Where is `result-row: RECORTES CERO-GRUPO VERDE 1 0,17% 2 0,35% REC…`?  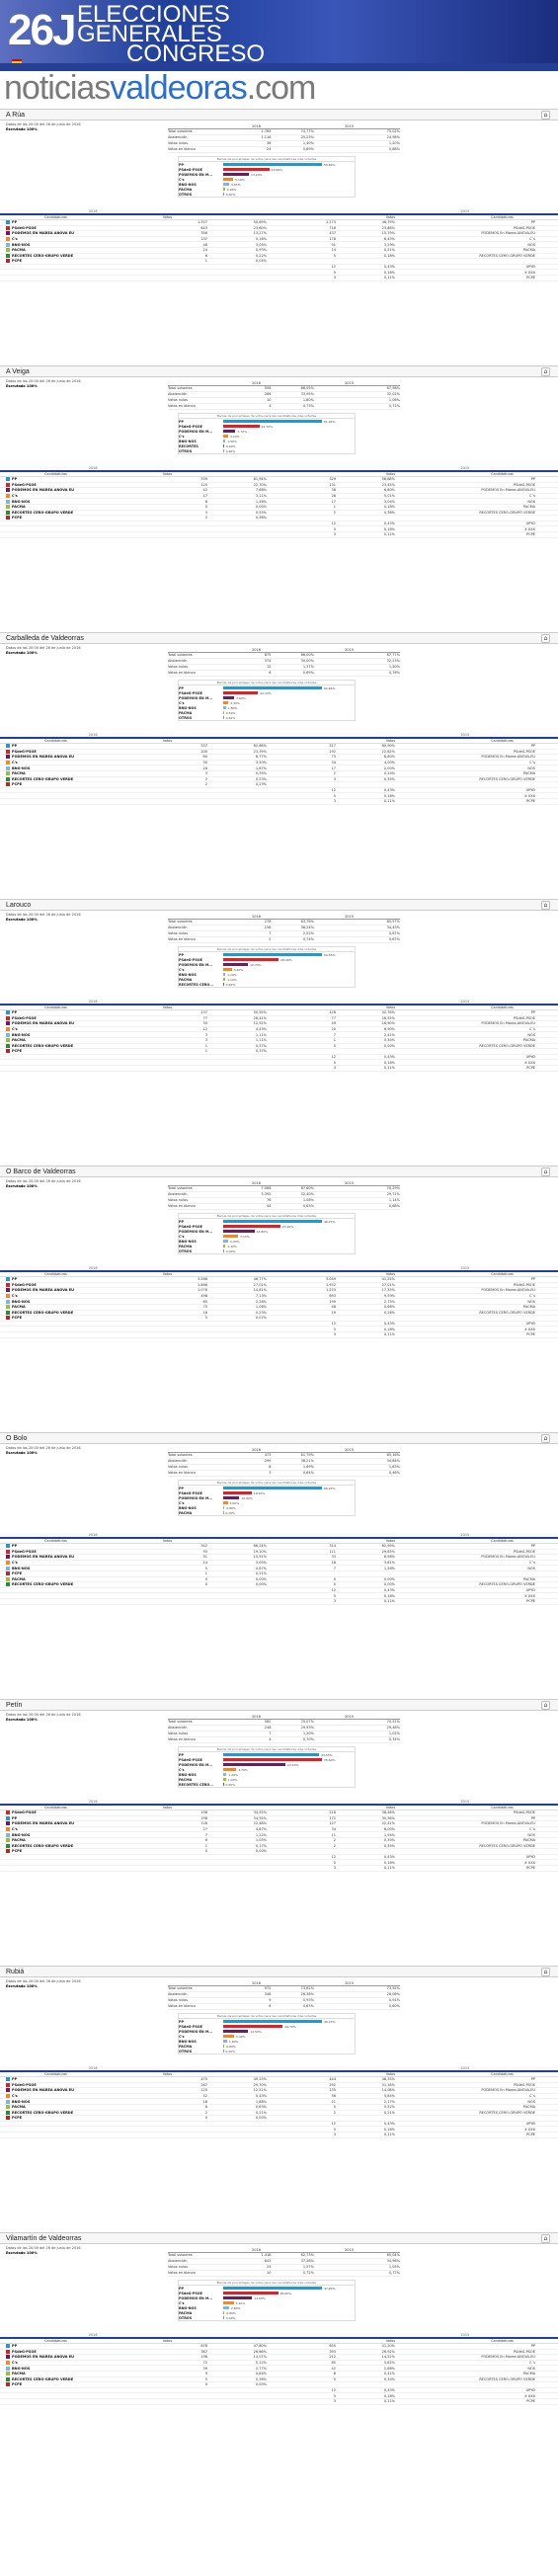
result-row: RECORTES CERO-GRUPO VERDE 1 0,17% 2 0,35% REC… is located at coordinates (279, 1846).